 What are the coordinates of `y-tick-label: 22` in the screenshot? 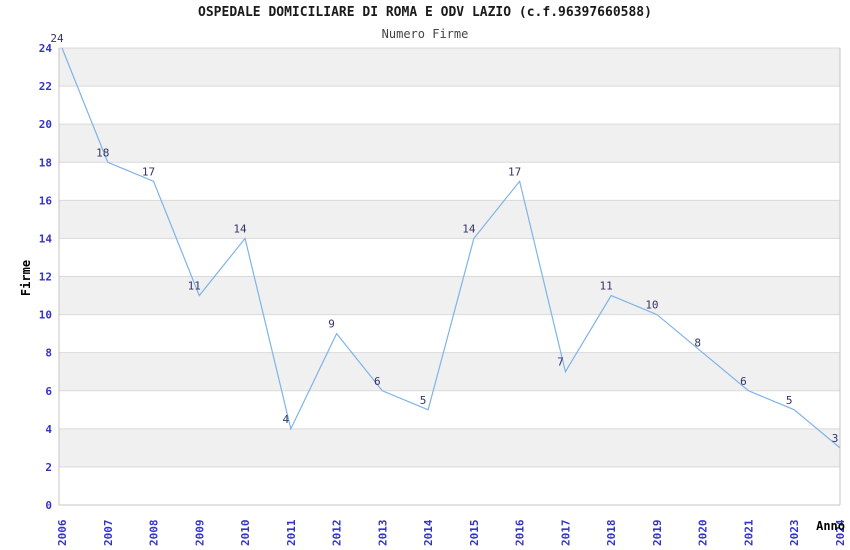 It's located at (45, 86).